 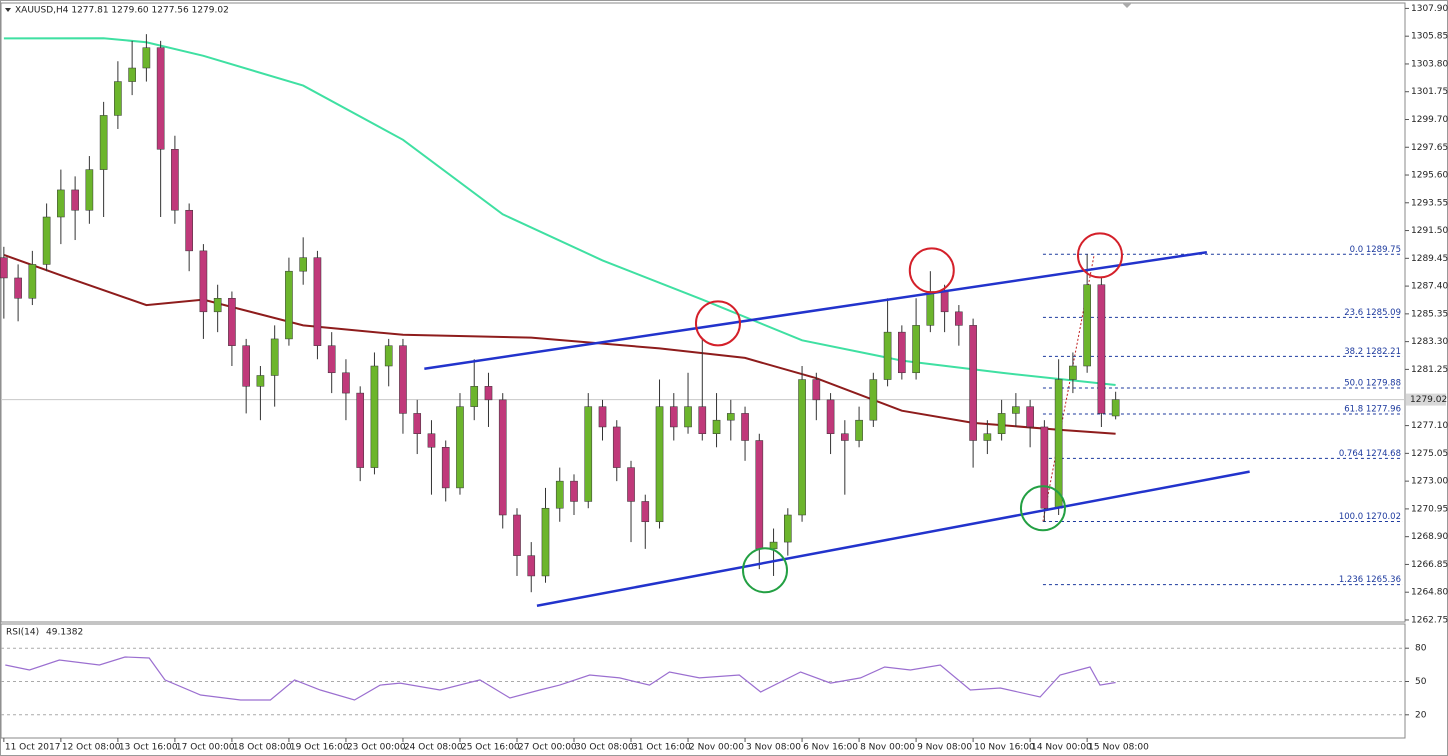 I want to click on x-tick-label: 13 Oct 16:00, so click(x=148, y=748).